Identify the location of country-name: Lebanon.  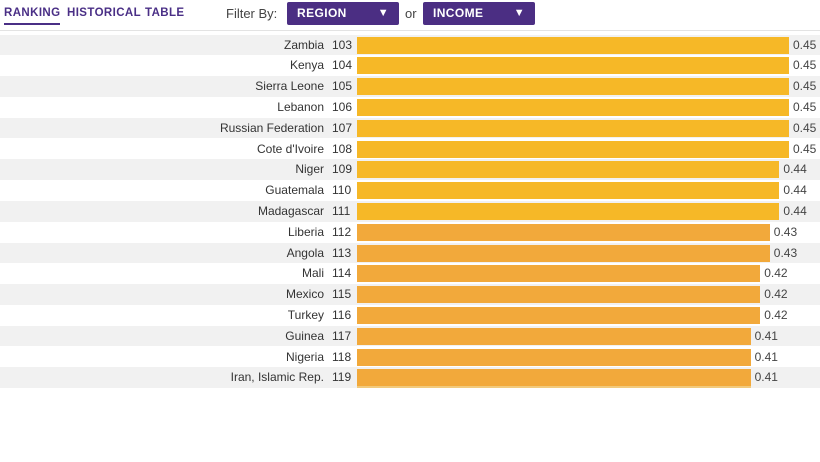
(300, 106).